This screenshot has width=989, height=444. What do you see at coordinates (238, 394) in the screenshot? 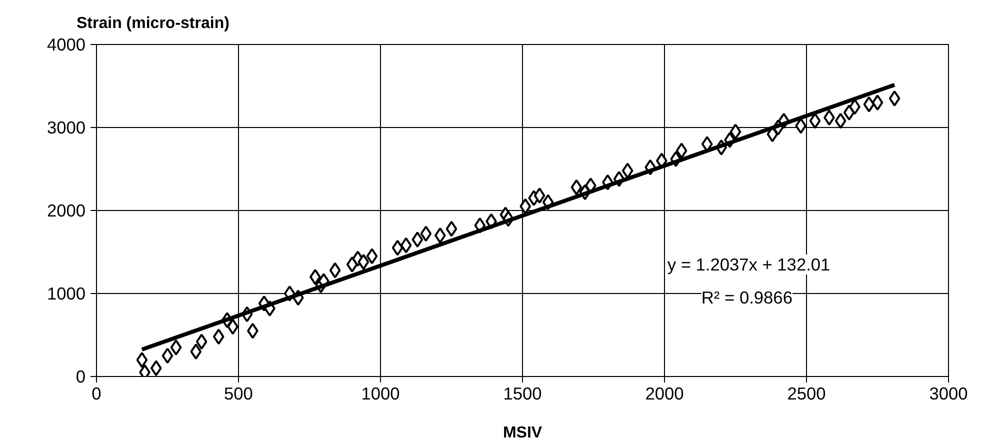
I see `x-tick-label: 500` at bounding box center [238, 394].